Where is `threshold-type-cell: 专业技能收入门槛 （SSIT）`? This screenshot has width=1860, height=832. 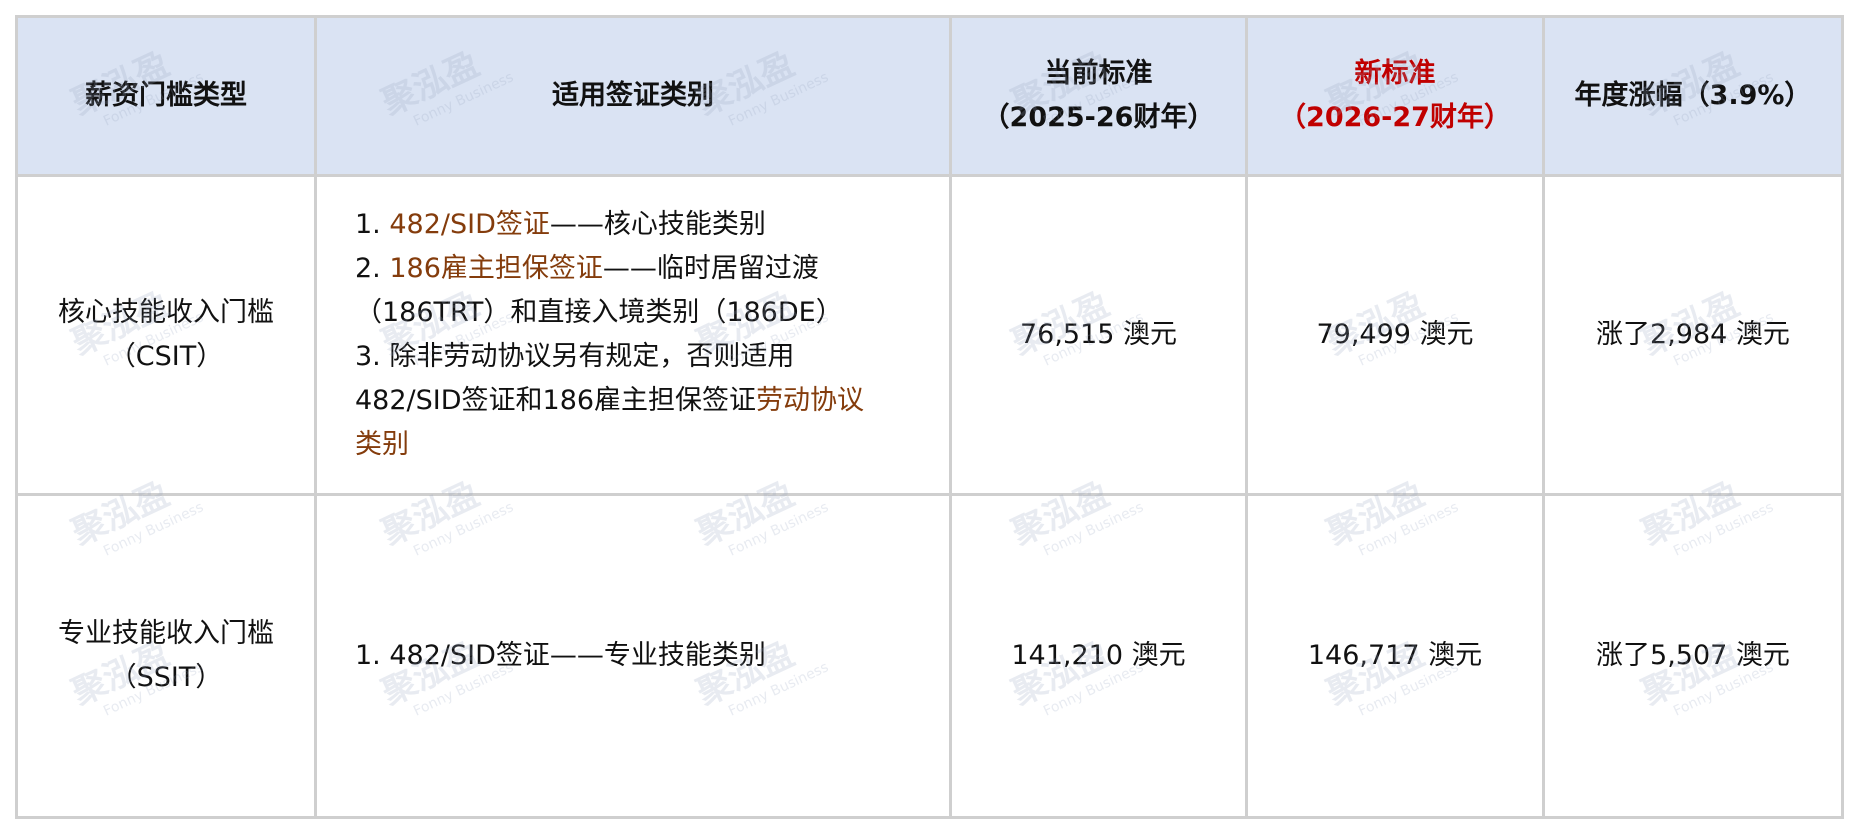 threshold-type-cell: 专业技能收入门槛 （SSIT） is located at coordinates (166, 656).